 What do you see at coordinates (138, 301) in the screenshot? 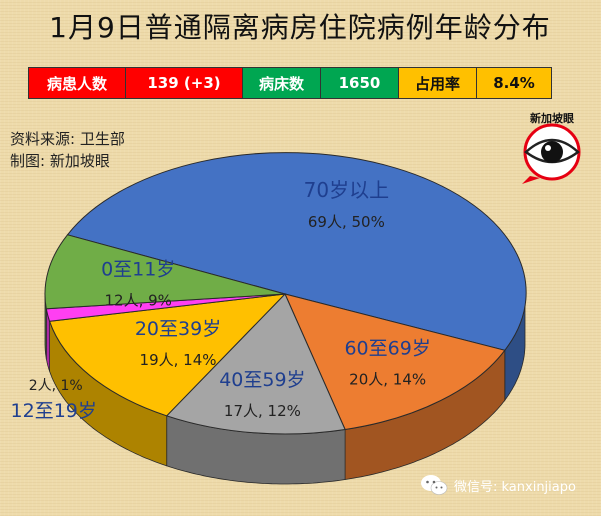
I see `slice-count-label: 12人, 9%` at bounding box center [138, 301].